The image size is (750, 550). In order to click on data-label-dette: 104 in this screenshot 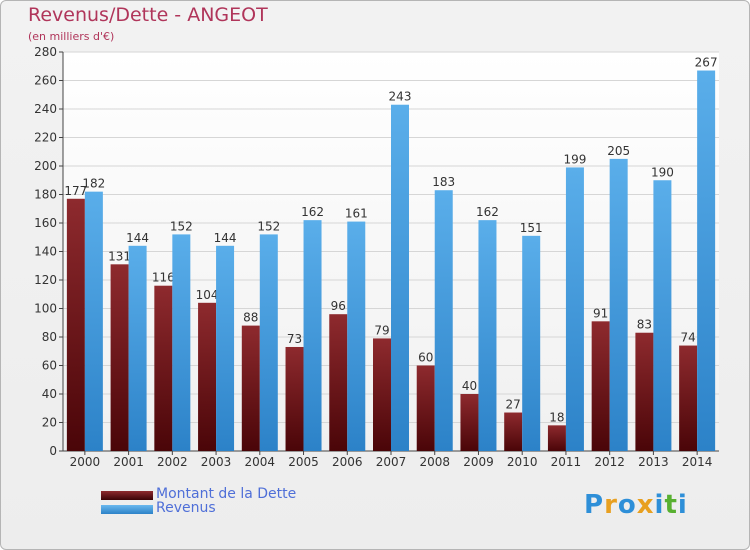, I will do `click(207, 295)`.